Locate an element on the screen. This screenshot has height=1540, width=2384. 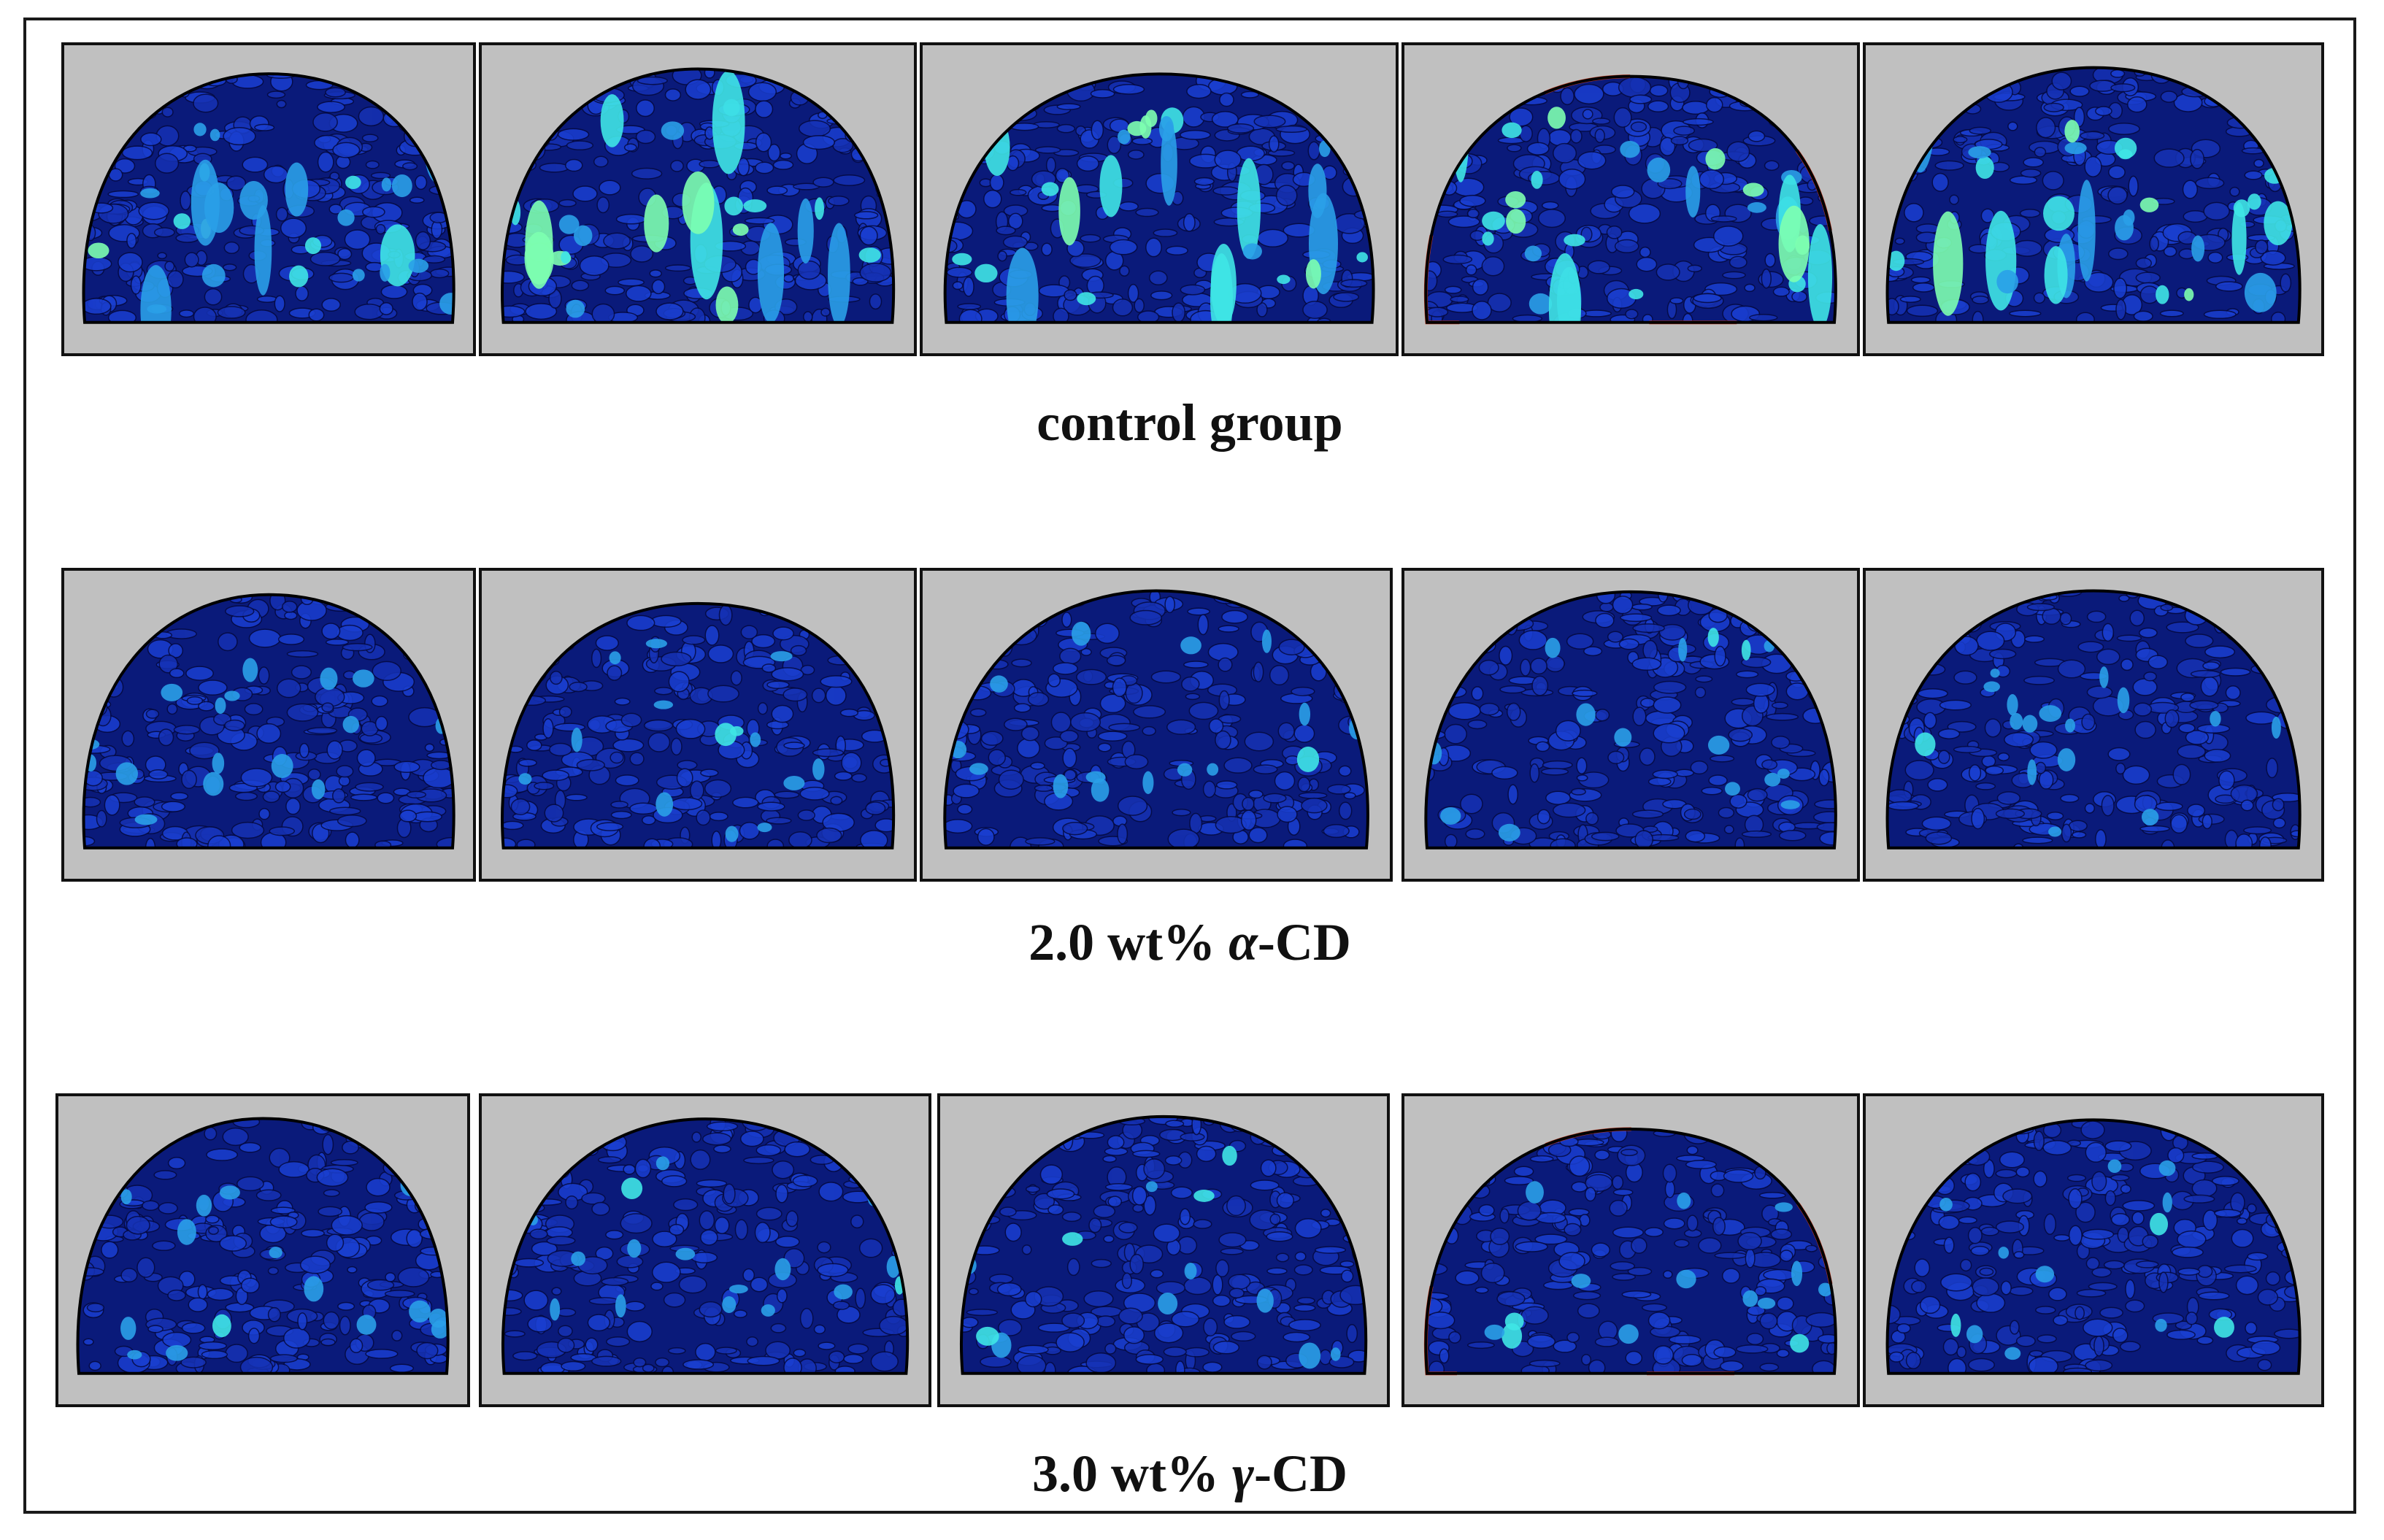
caption-alpha-cd: 2.0 wt% α-CD is located at coordinates (1189, 942).